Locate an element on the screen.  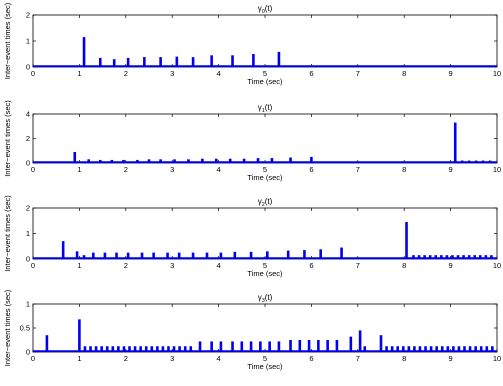
x-tick-label-3-3: 3 is located at coordinates (172, 358).